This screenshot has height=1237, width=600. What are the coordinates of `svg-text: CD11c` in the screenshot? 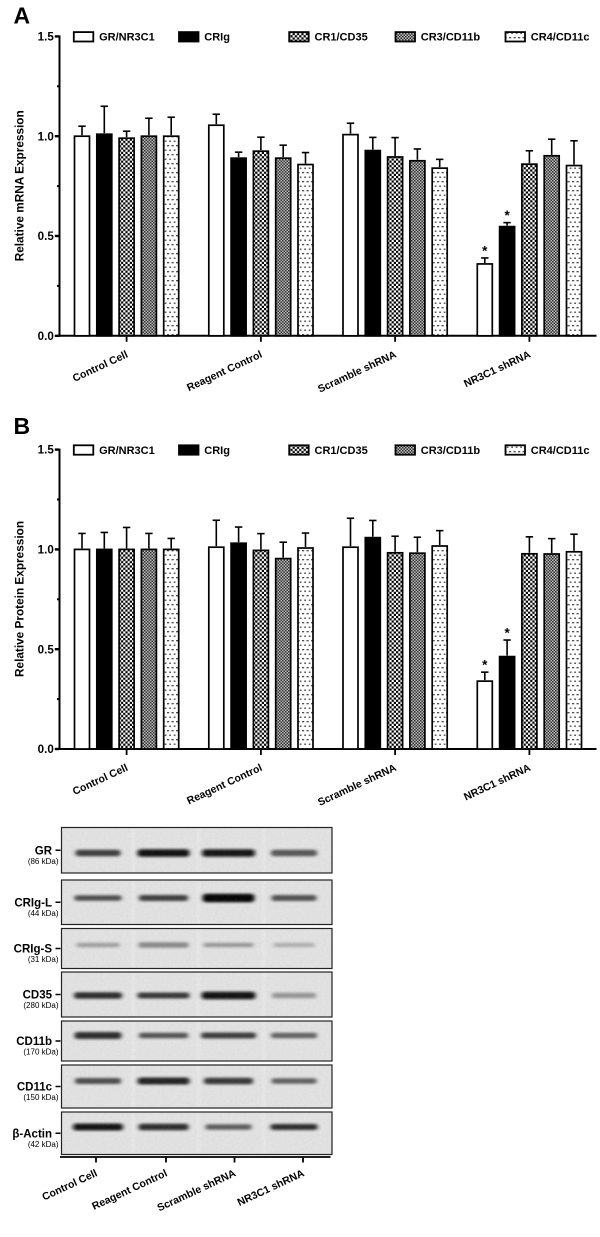 It's located at (35, 1088).